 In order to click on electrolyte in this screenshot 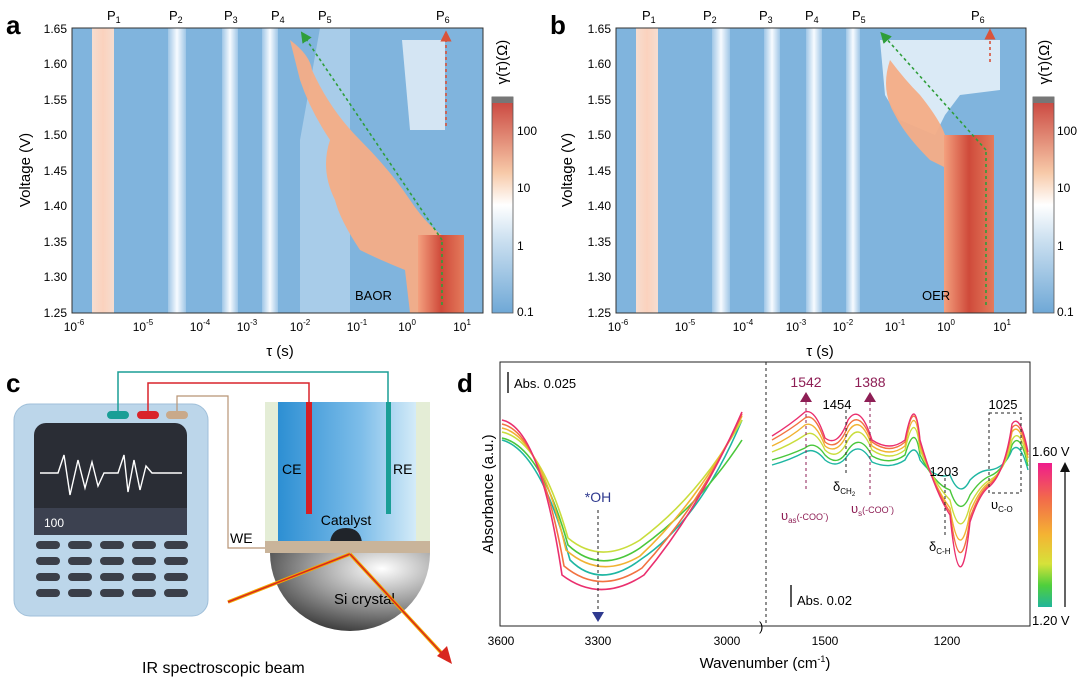, I will do `click(347, 472)`.